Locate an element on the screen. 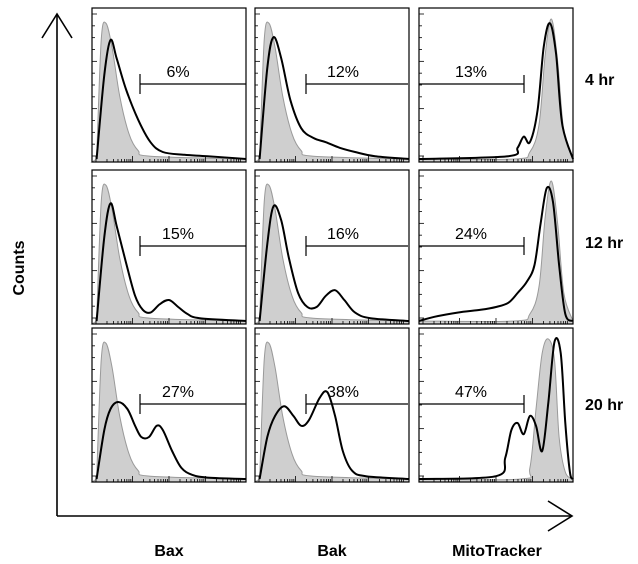 This screenshot has height=564, width=638. y-axis-arrowhead is located at coordinates (57, 25).